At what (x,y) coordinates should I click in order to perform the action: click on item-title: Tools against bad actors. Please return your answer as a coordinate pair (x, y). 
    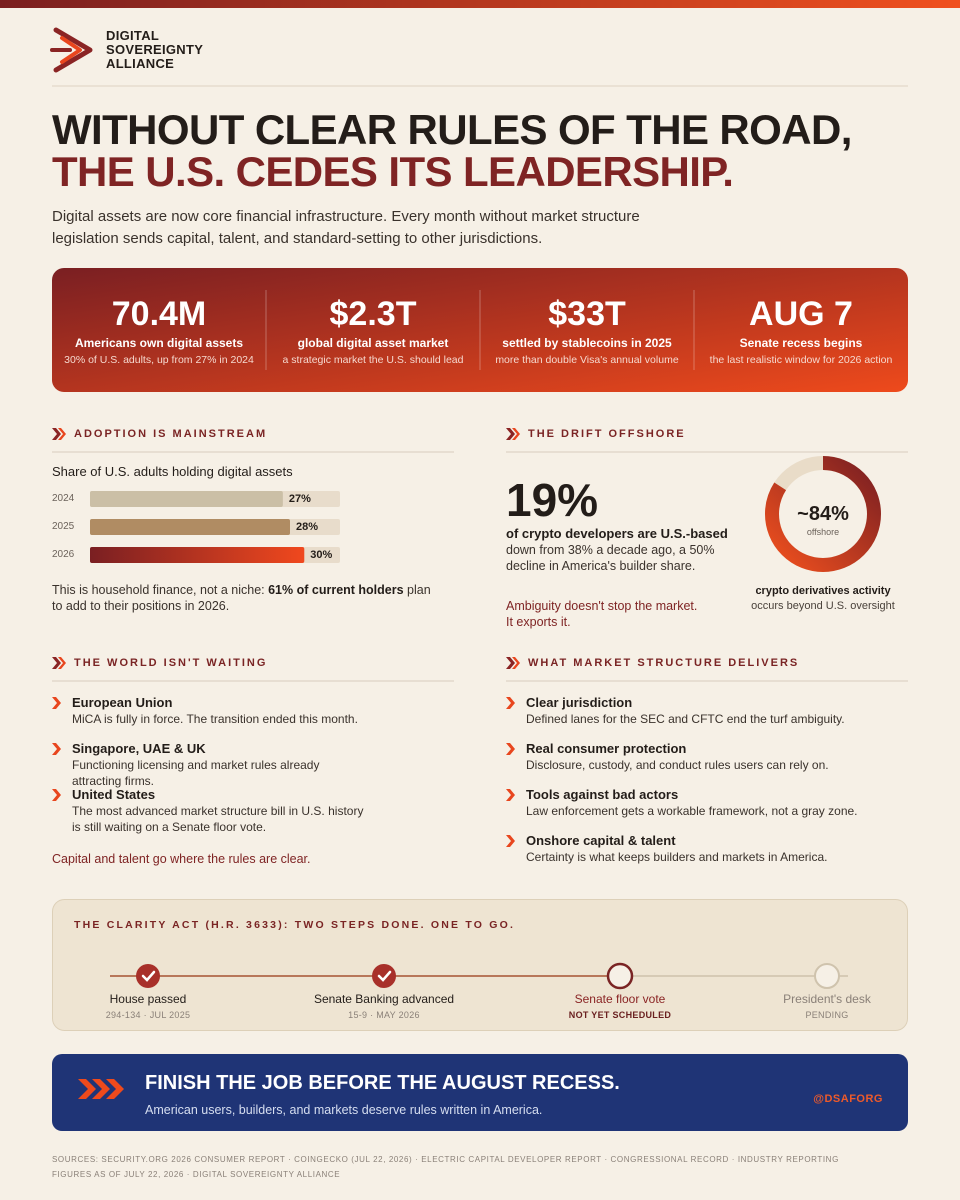
    Looking at the image, I should click on (602, 794).